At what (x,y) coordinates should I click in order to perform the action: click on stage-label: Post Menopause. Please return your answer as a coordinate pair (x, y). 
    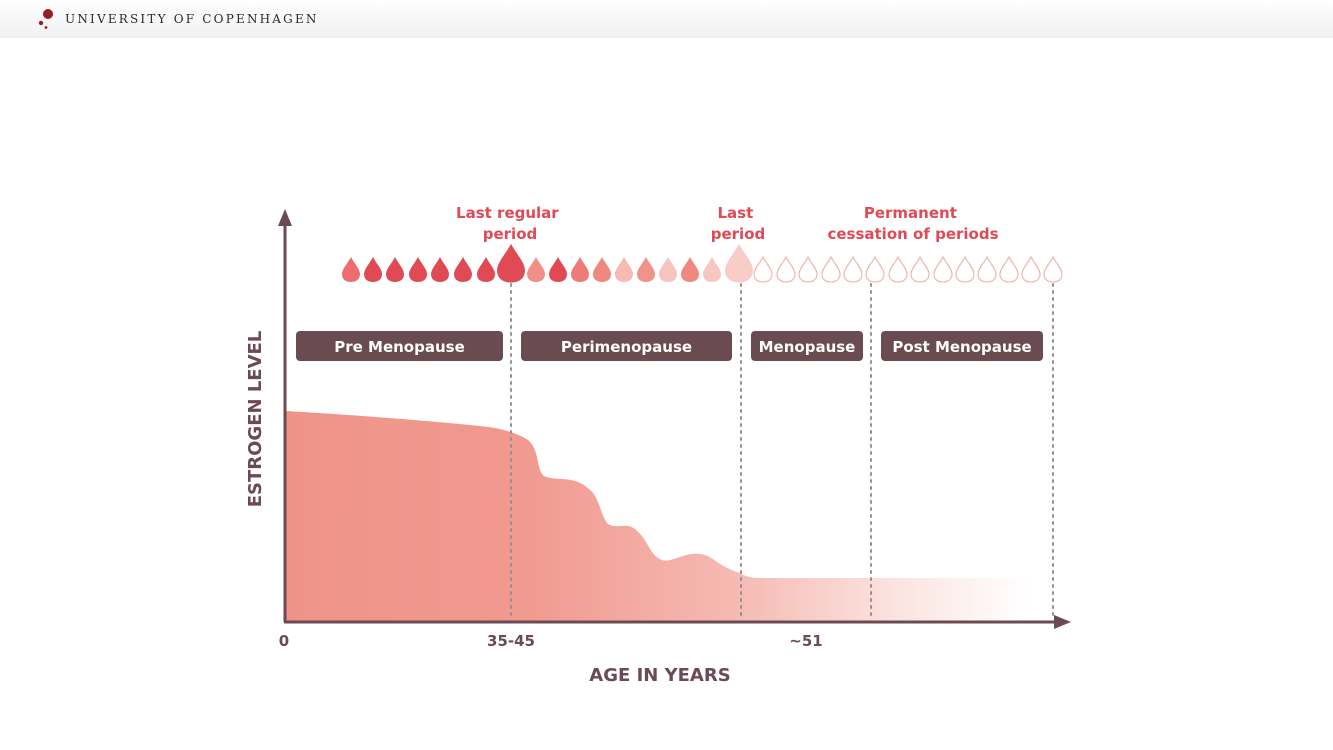
    Looking at the image, I should click on (961, 347).